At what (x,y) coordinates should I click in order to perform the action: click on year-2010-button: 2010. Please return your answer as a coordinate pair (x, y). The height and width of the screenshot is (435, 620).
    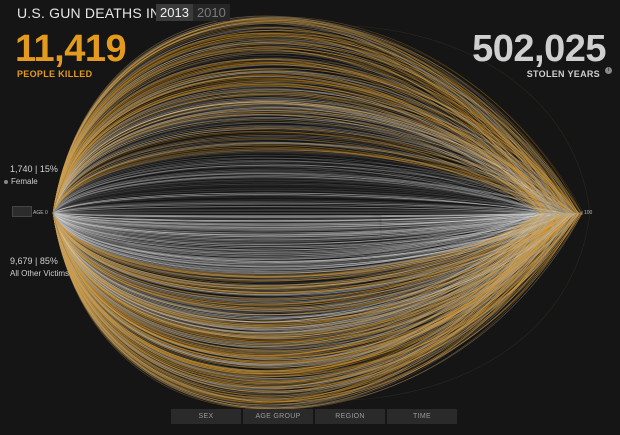
    Looking at the image, I should click on (211, 12).